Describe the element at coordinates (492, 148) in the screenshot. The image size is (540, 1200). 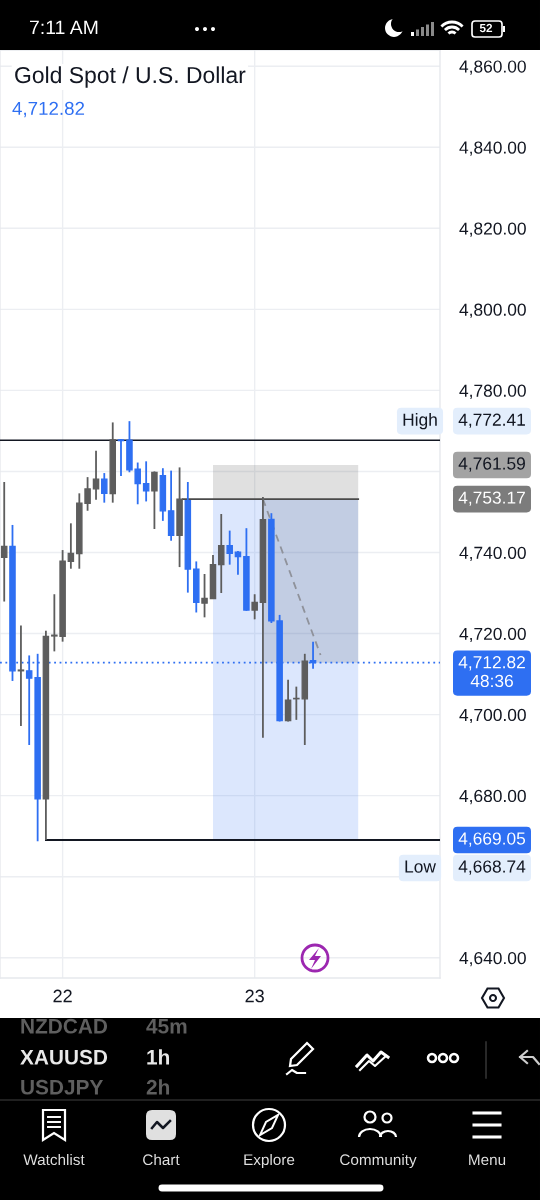
I see `y-tick-label: 4,840.00` at that location.